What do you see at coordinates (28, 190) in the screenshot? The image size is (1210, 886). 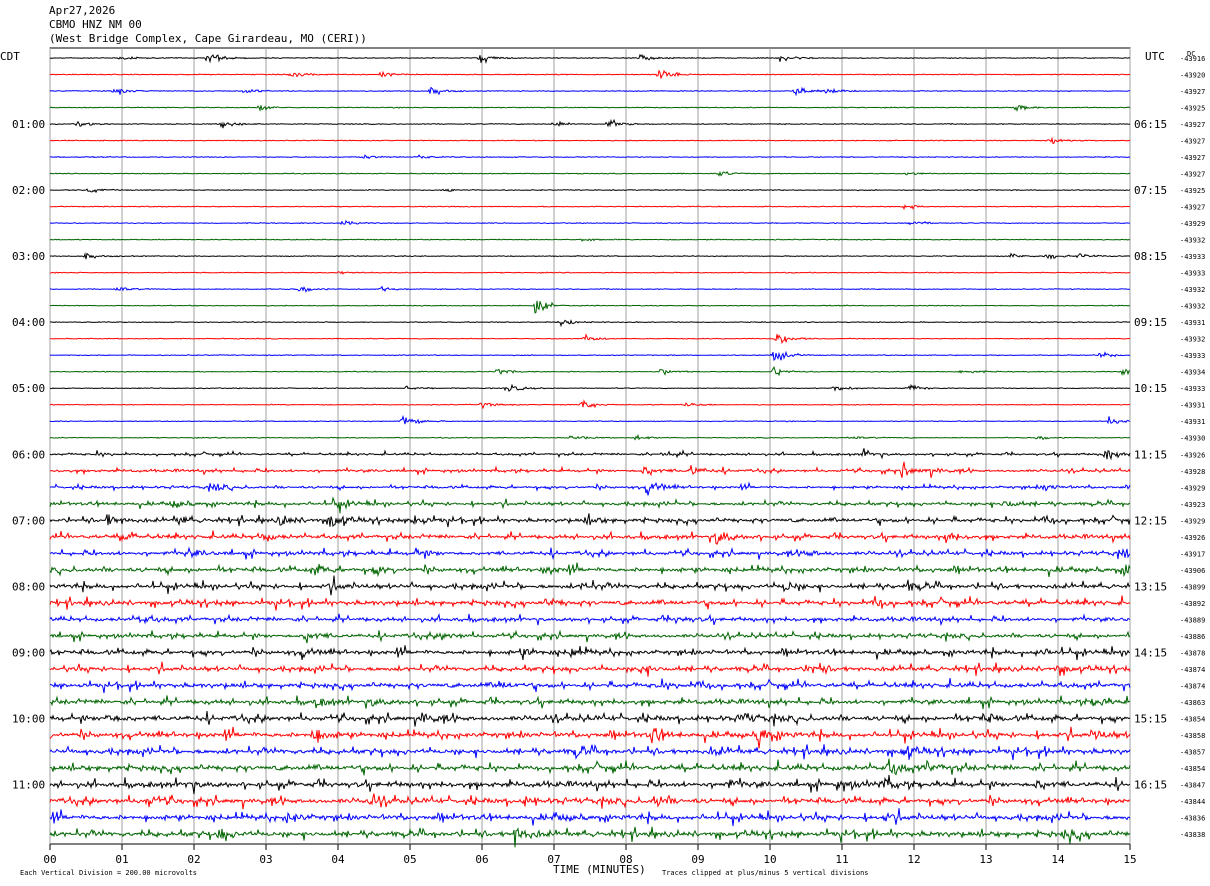 I see `cdt-time-label: 02:00` at bounding box center [28, 190].